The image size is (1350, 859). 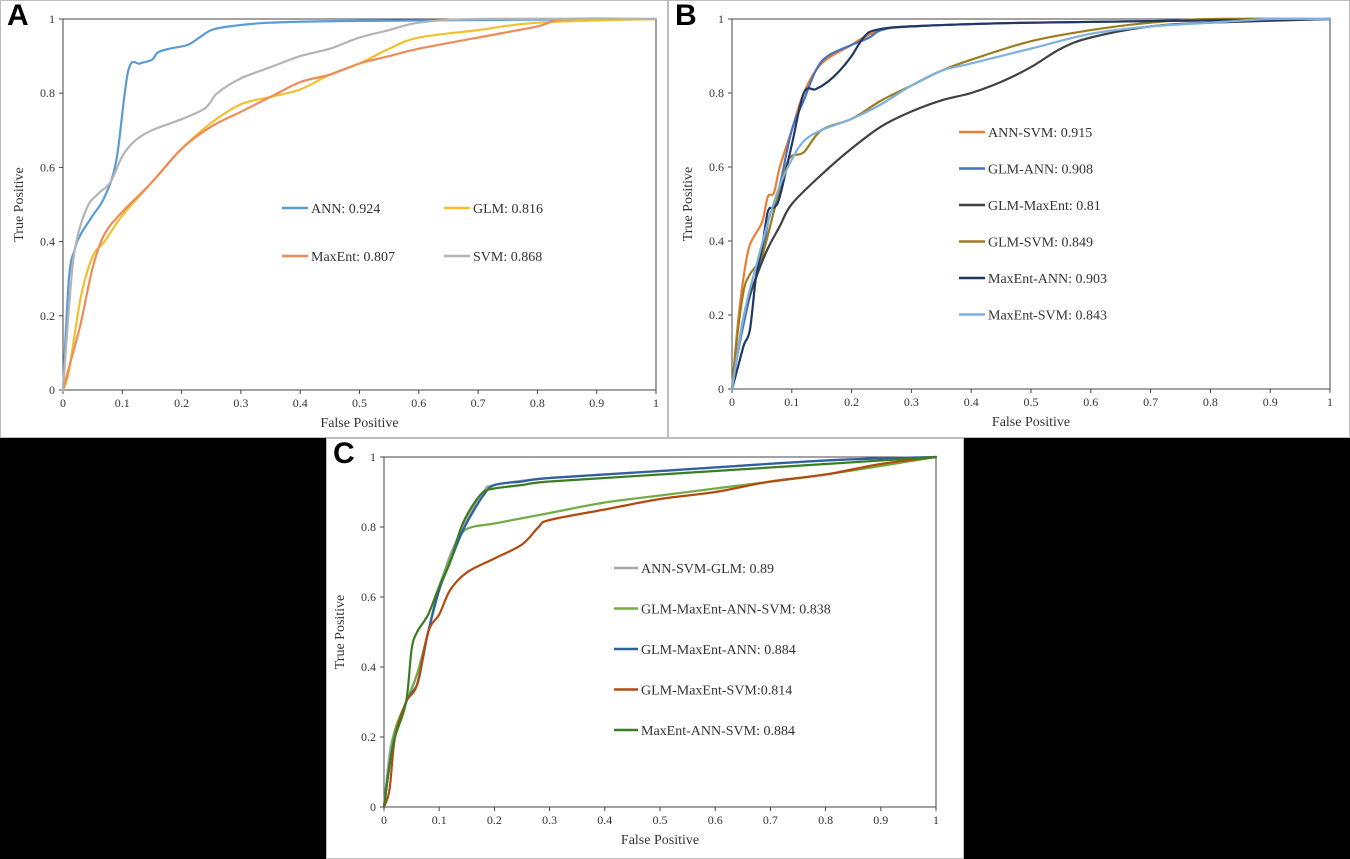 What do you see at coordinates (716, 691) in the screenshot?
I see `legend-entry: GLM-MaxEnt-SVM:0.814` at bounding box center [716, 691].